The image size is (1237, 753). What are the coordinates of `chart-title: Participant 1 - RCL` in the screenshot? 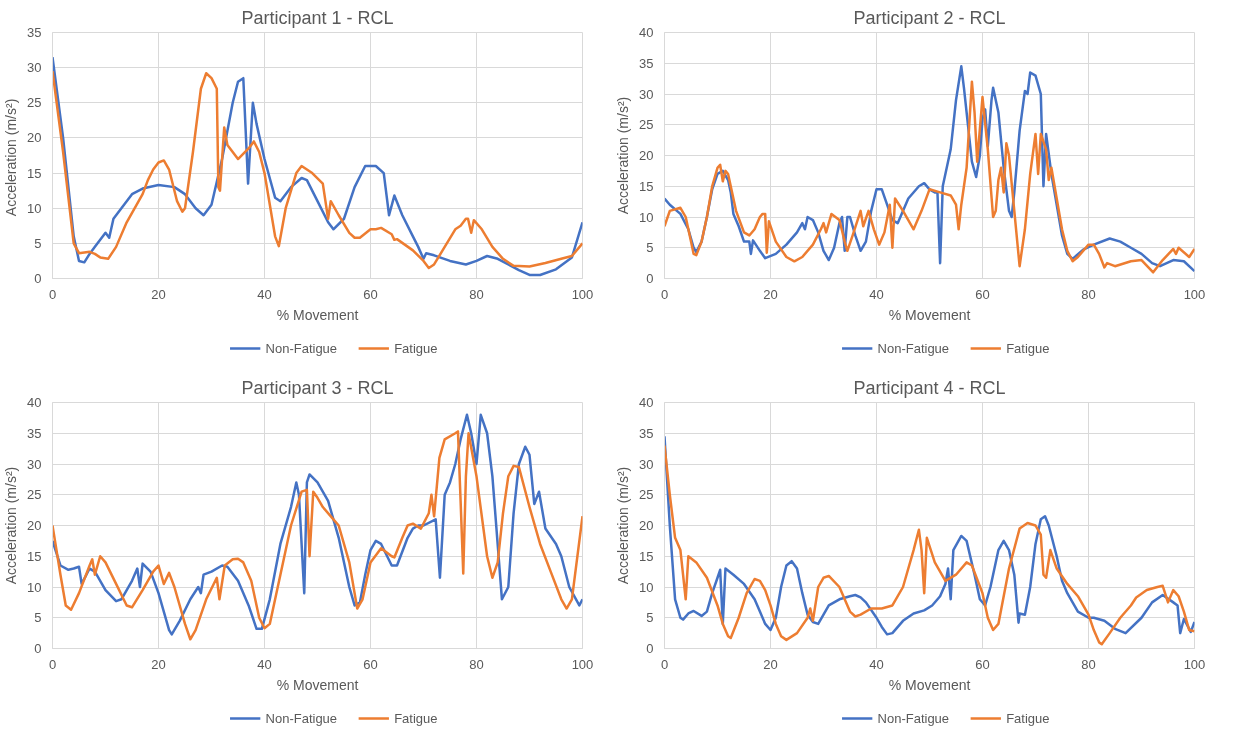 It's located at (317, 17).